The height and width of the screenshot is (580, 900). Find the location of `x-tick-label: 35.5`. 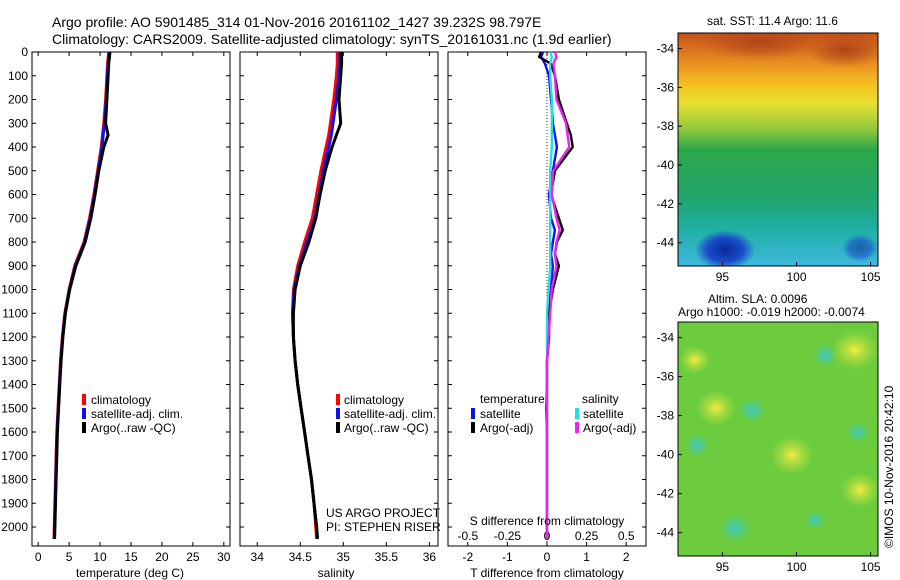

x-tick-label: 35.5 is located at coordinates (387, 557).